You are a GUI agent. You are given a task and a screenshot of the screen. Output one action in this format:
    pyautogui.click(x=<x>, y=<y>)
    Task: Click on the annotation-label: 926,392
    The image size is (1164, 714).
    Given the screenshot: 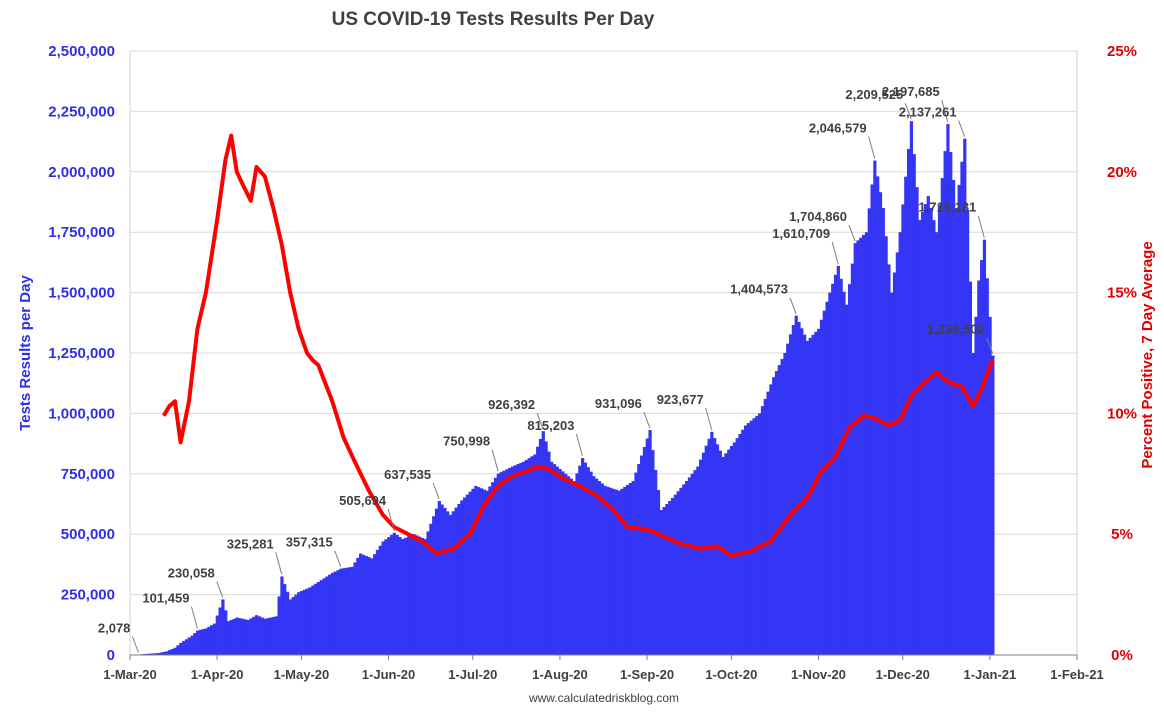 What is the action you would take?
    pyautogui.click(x=511, y=404)
    